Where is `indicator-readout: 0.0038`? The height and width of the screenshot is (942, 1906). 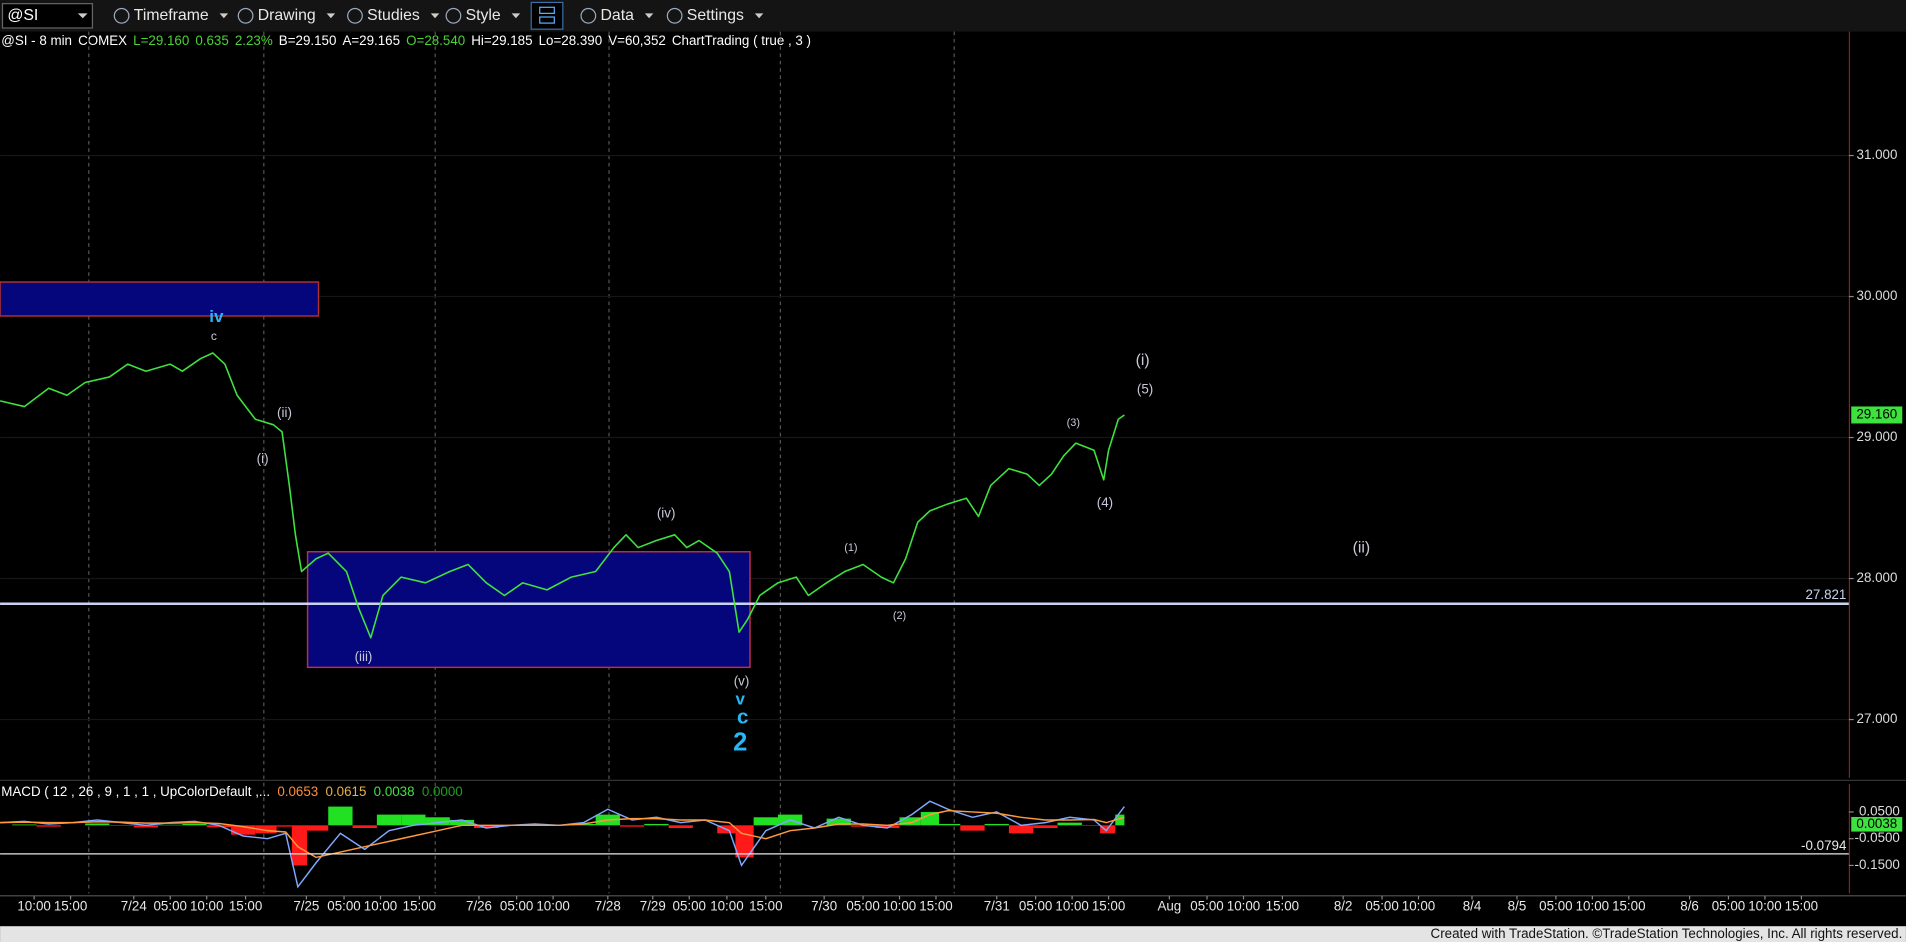
indicator-readout: 0.0038 is located at coordinates (394, 791).